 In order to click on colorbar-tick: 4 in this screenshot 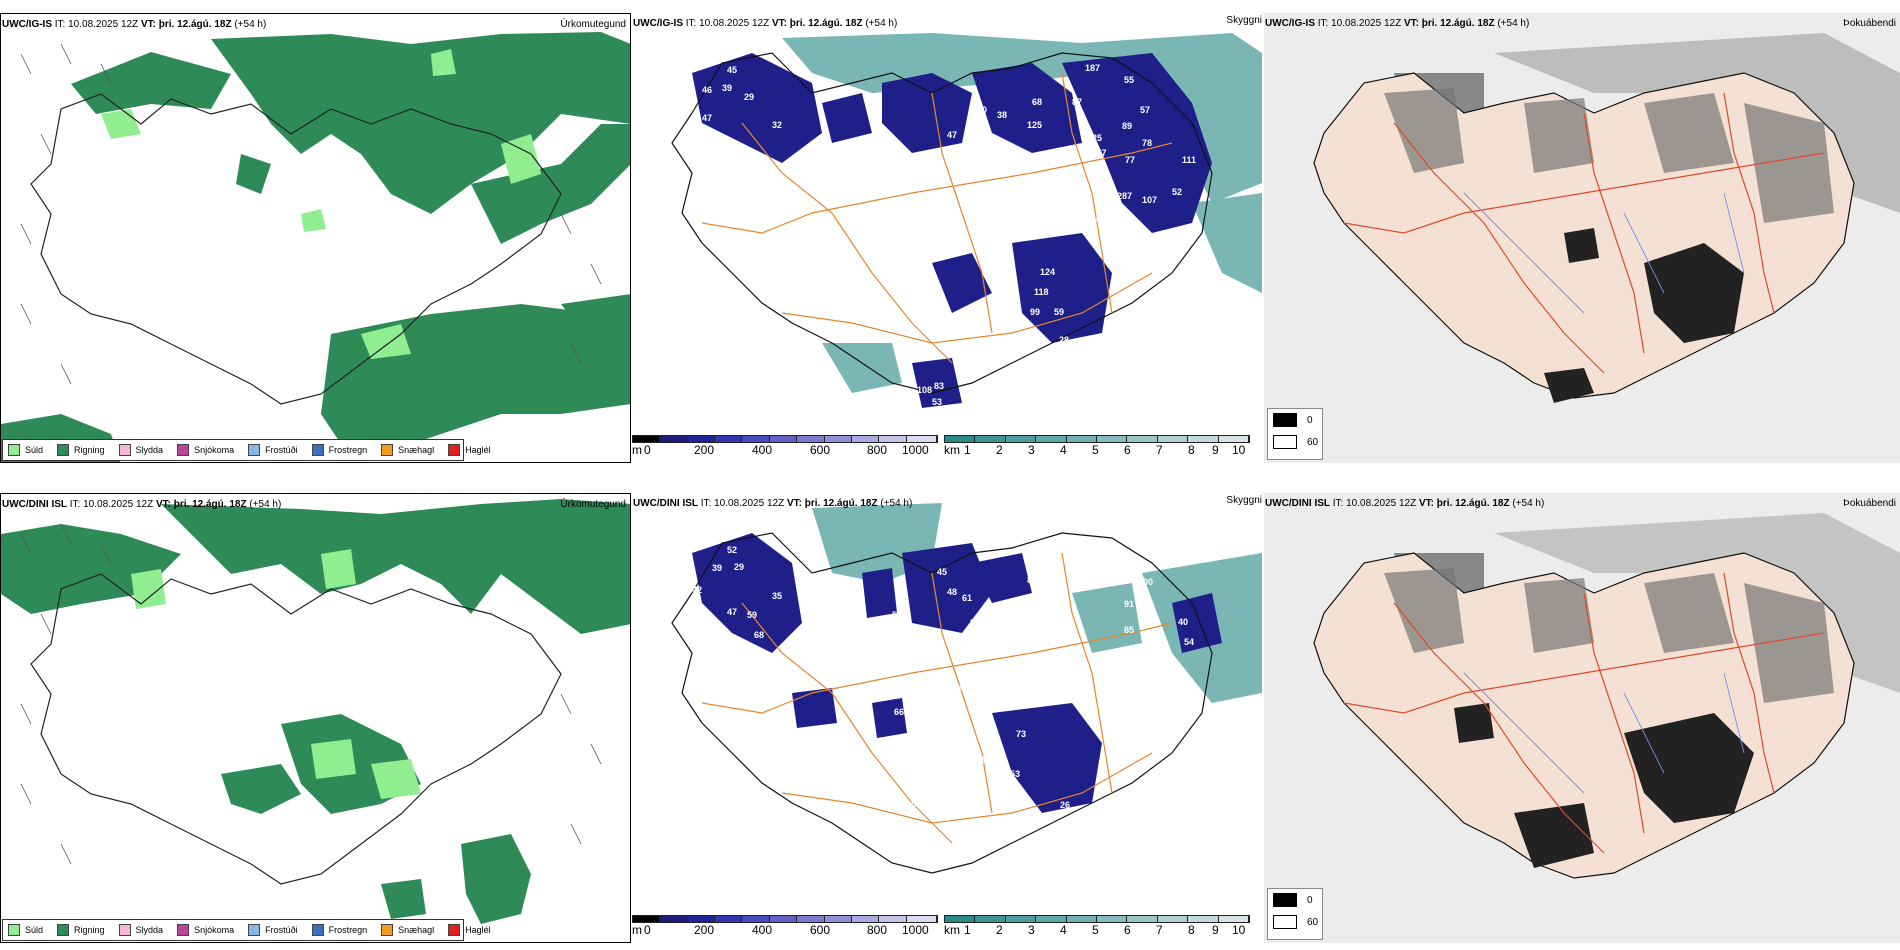, I will do `click(1063, 930)`.